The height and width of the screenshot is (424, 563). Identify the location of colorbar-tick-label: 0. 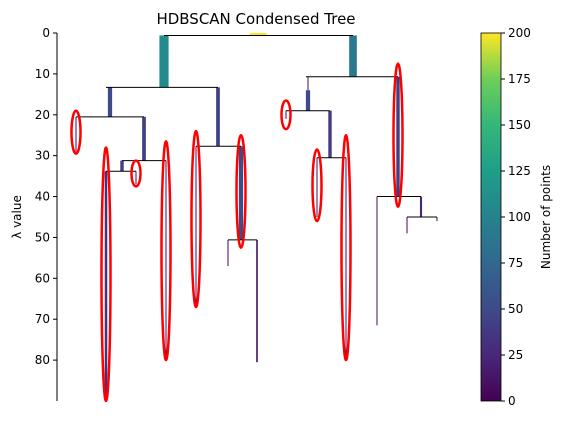
(512, 401).